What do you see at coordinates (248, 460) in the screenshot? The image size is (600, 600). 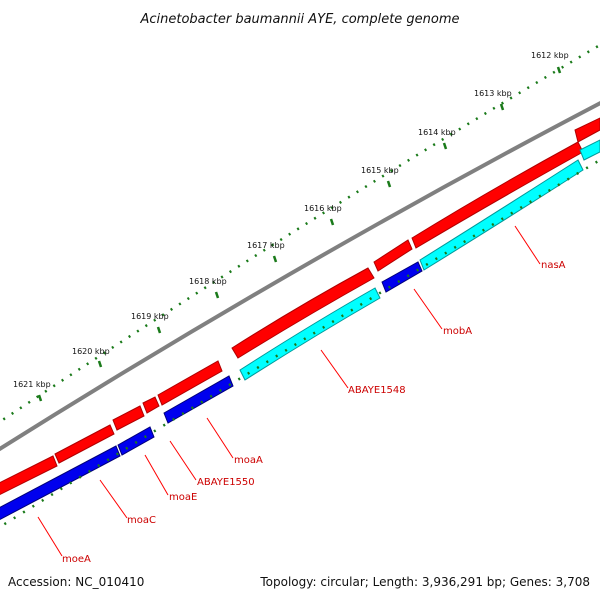 I see `gene-label-moaA: moaA` at bounding box center [248, 460].